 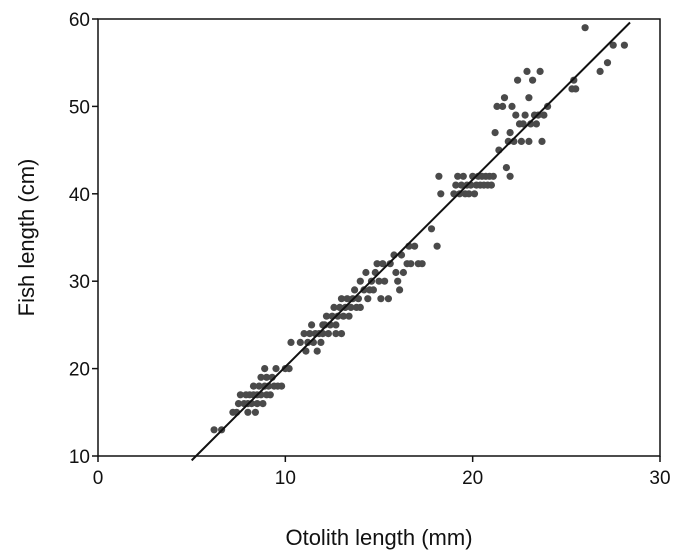 What do you see at coordinates (79, 370) in the screenshot?
I see `y-tick-label: 20` at bounding box center [79, 370].